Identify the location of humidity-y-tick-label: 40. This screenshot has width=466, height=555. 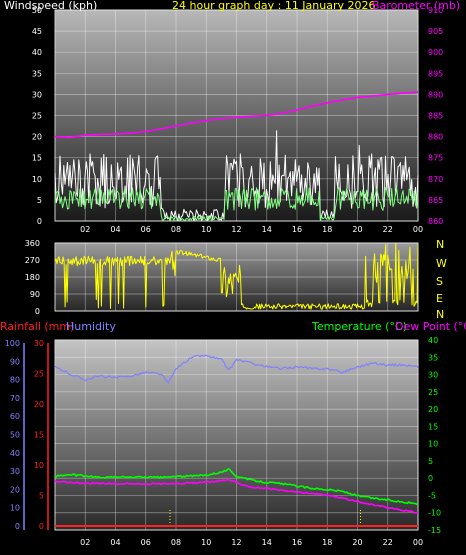
(15, 453).